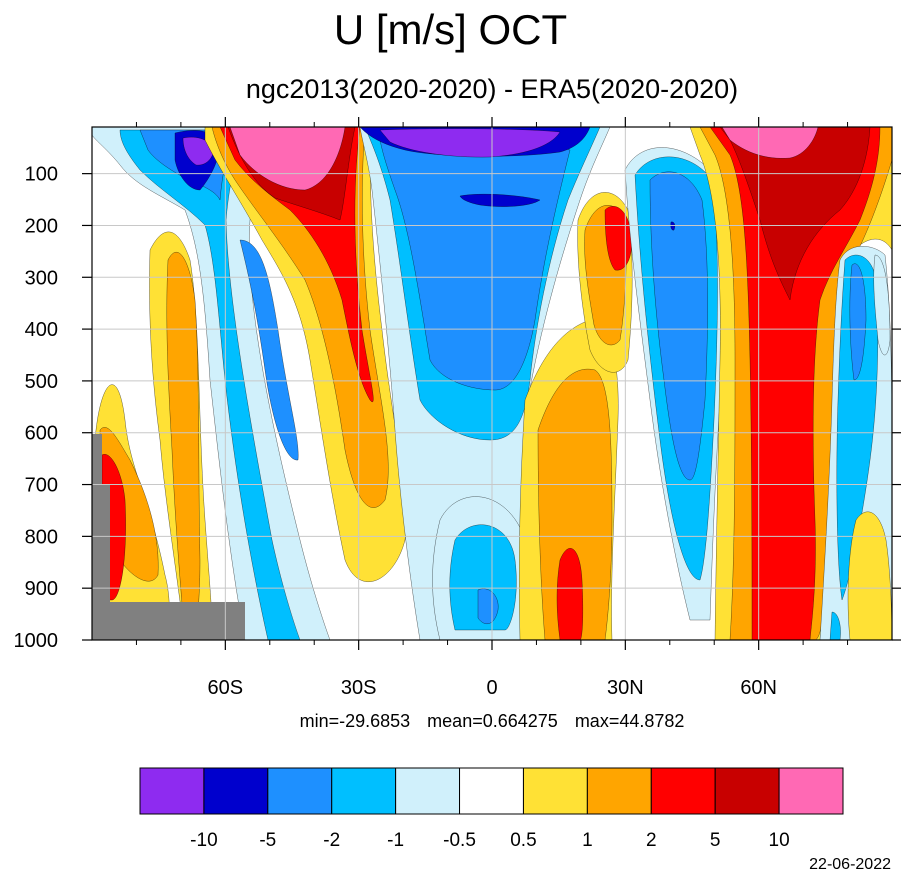  Describe the element at coordinates (629, 721) in the screenshot. I see `stats-max: max=44.8782` at that location.